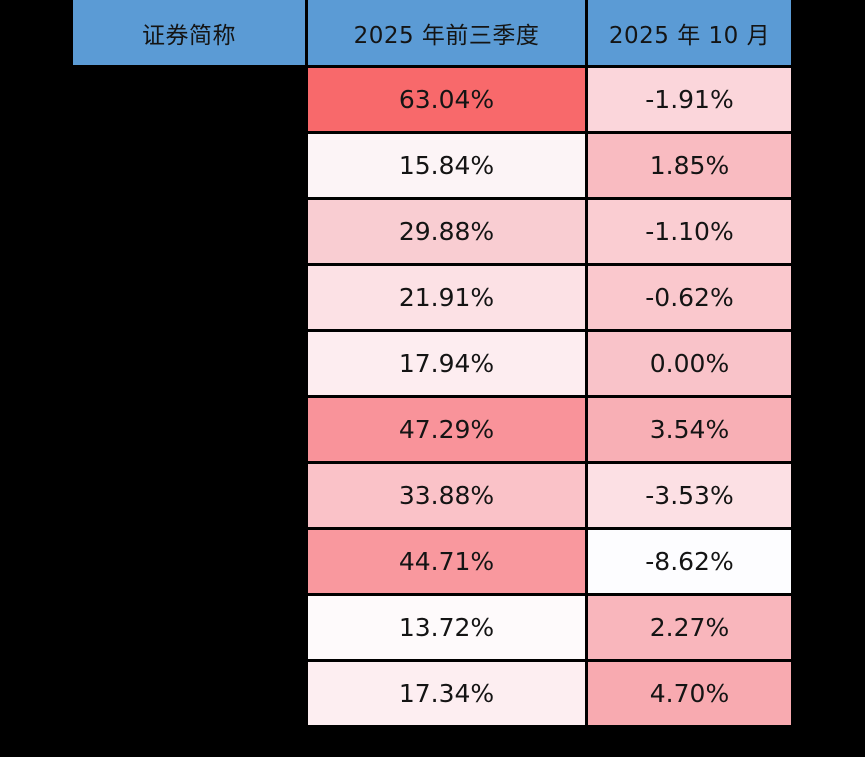 Image resolution: width=865 pixels, height=757 pixels. What do you see at coordinates (446, 495) in the screenshot?
I see `q3-value-cell: 33.88%` at bounding box center [446, 495].